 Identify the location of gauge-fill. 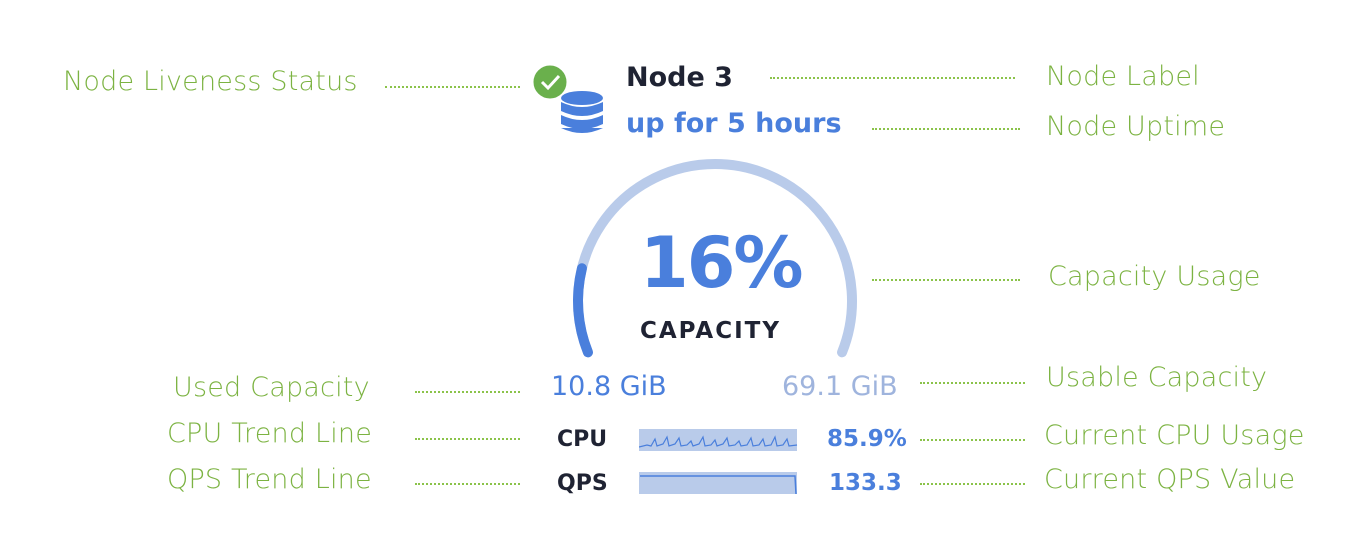
(583, 310).